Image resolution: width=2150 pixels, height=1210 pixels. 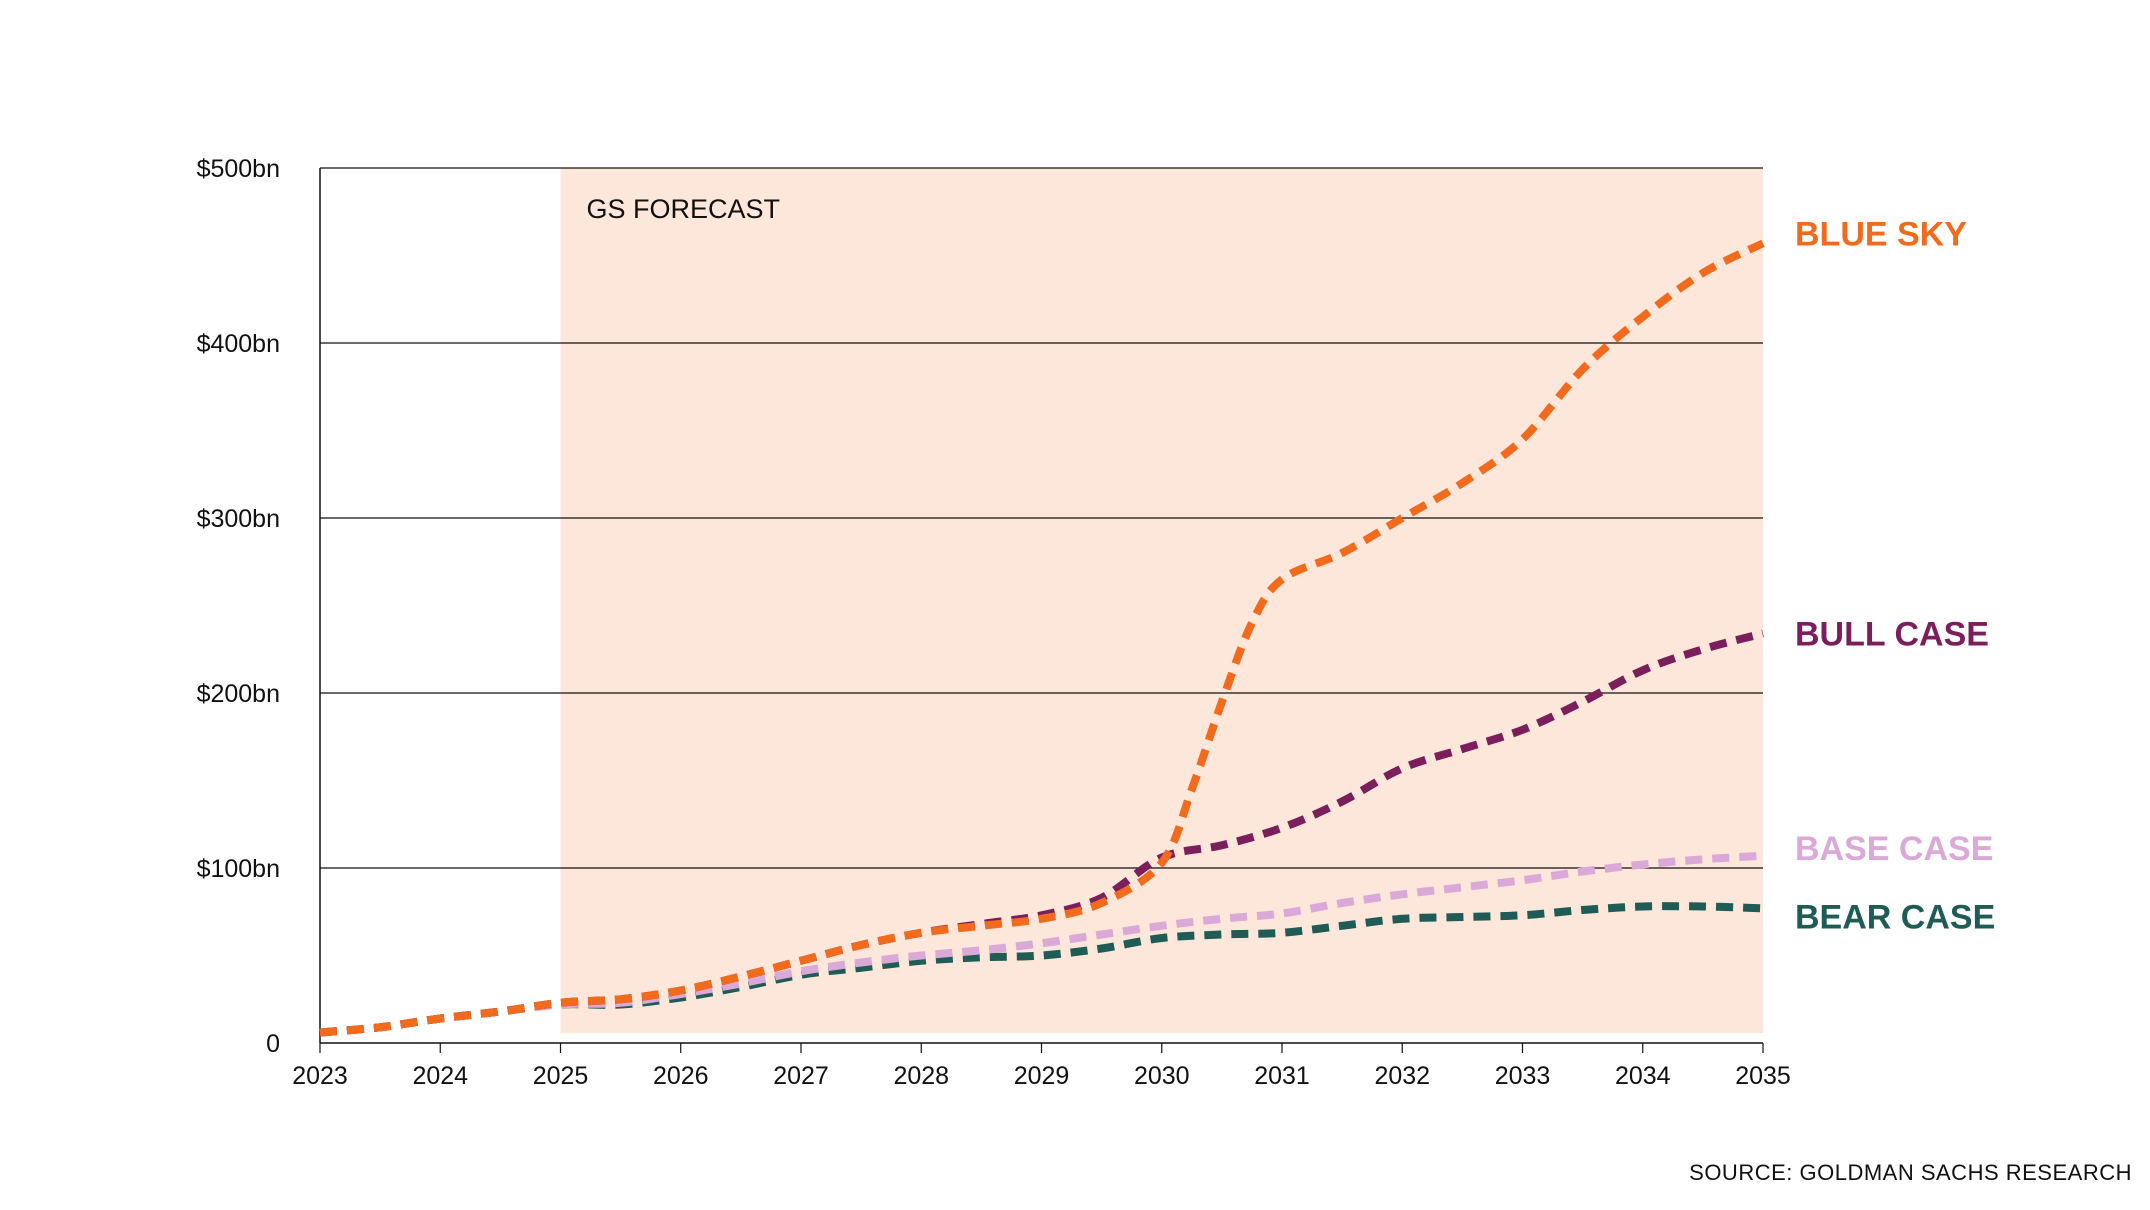 What do you see at coordinates (561, 1076) in the screenshot?
I see `x-tick-label: 2025` at bounding box center [561, 1076].